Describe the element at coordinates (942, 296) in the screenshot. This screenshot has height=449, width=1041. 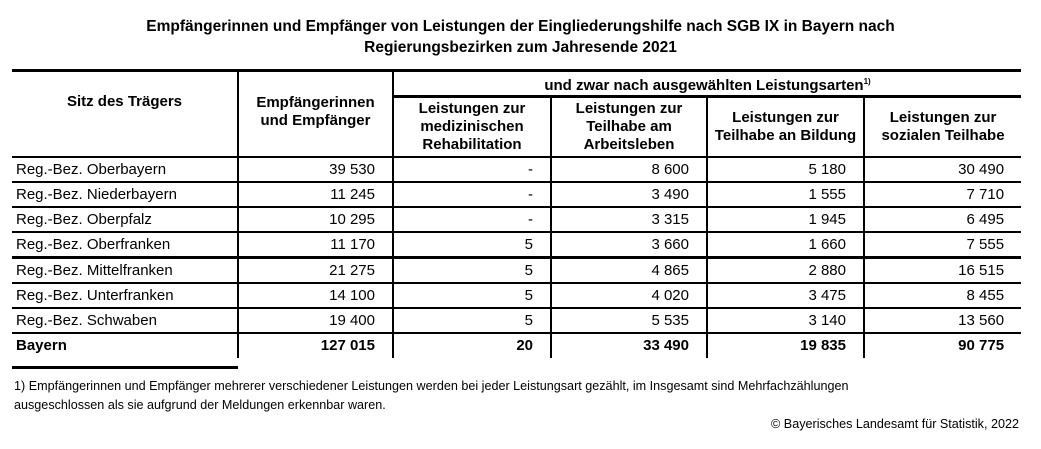
I see `table-cell: 8 455` at that location.